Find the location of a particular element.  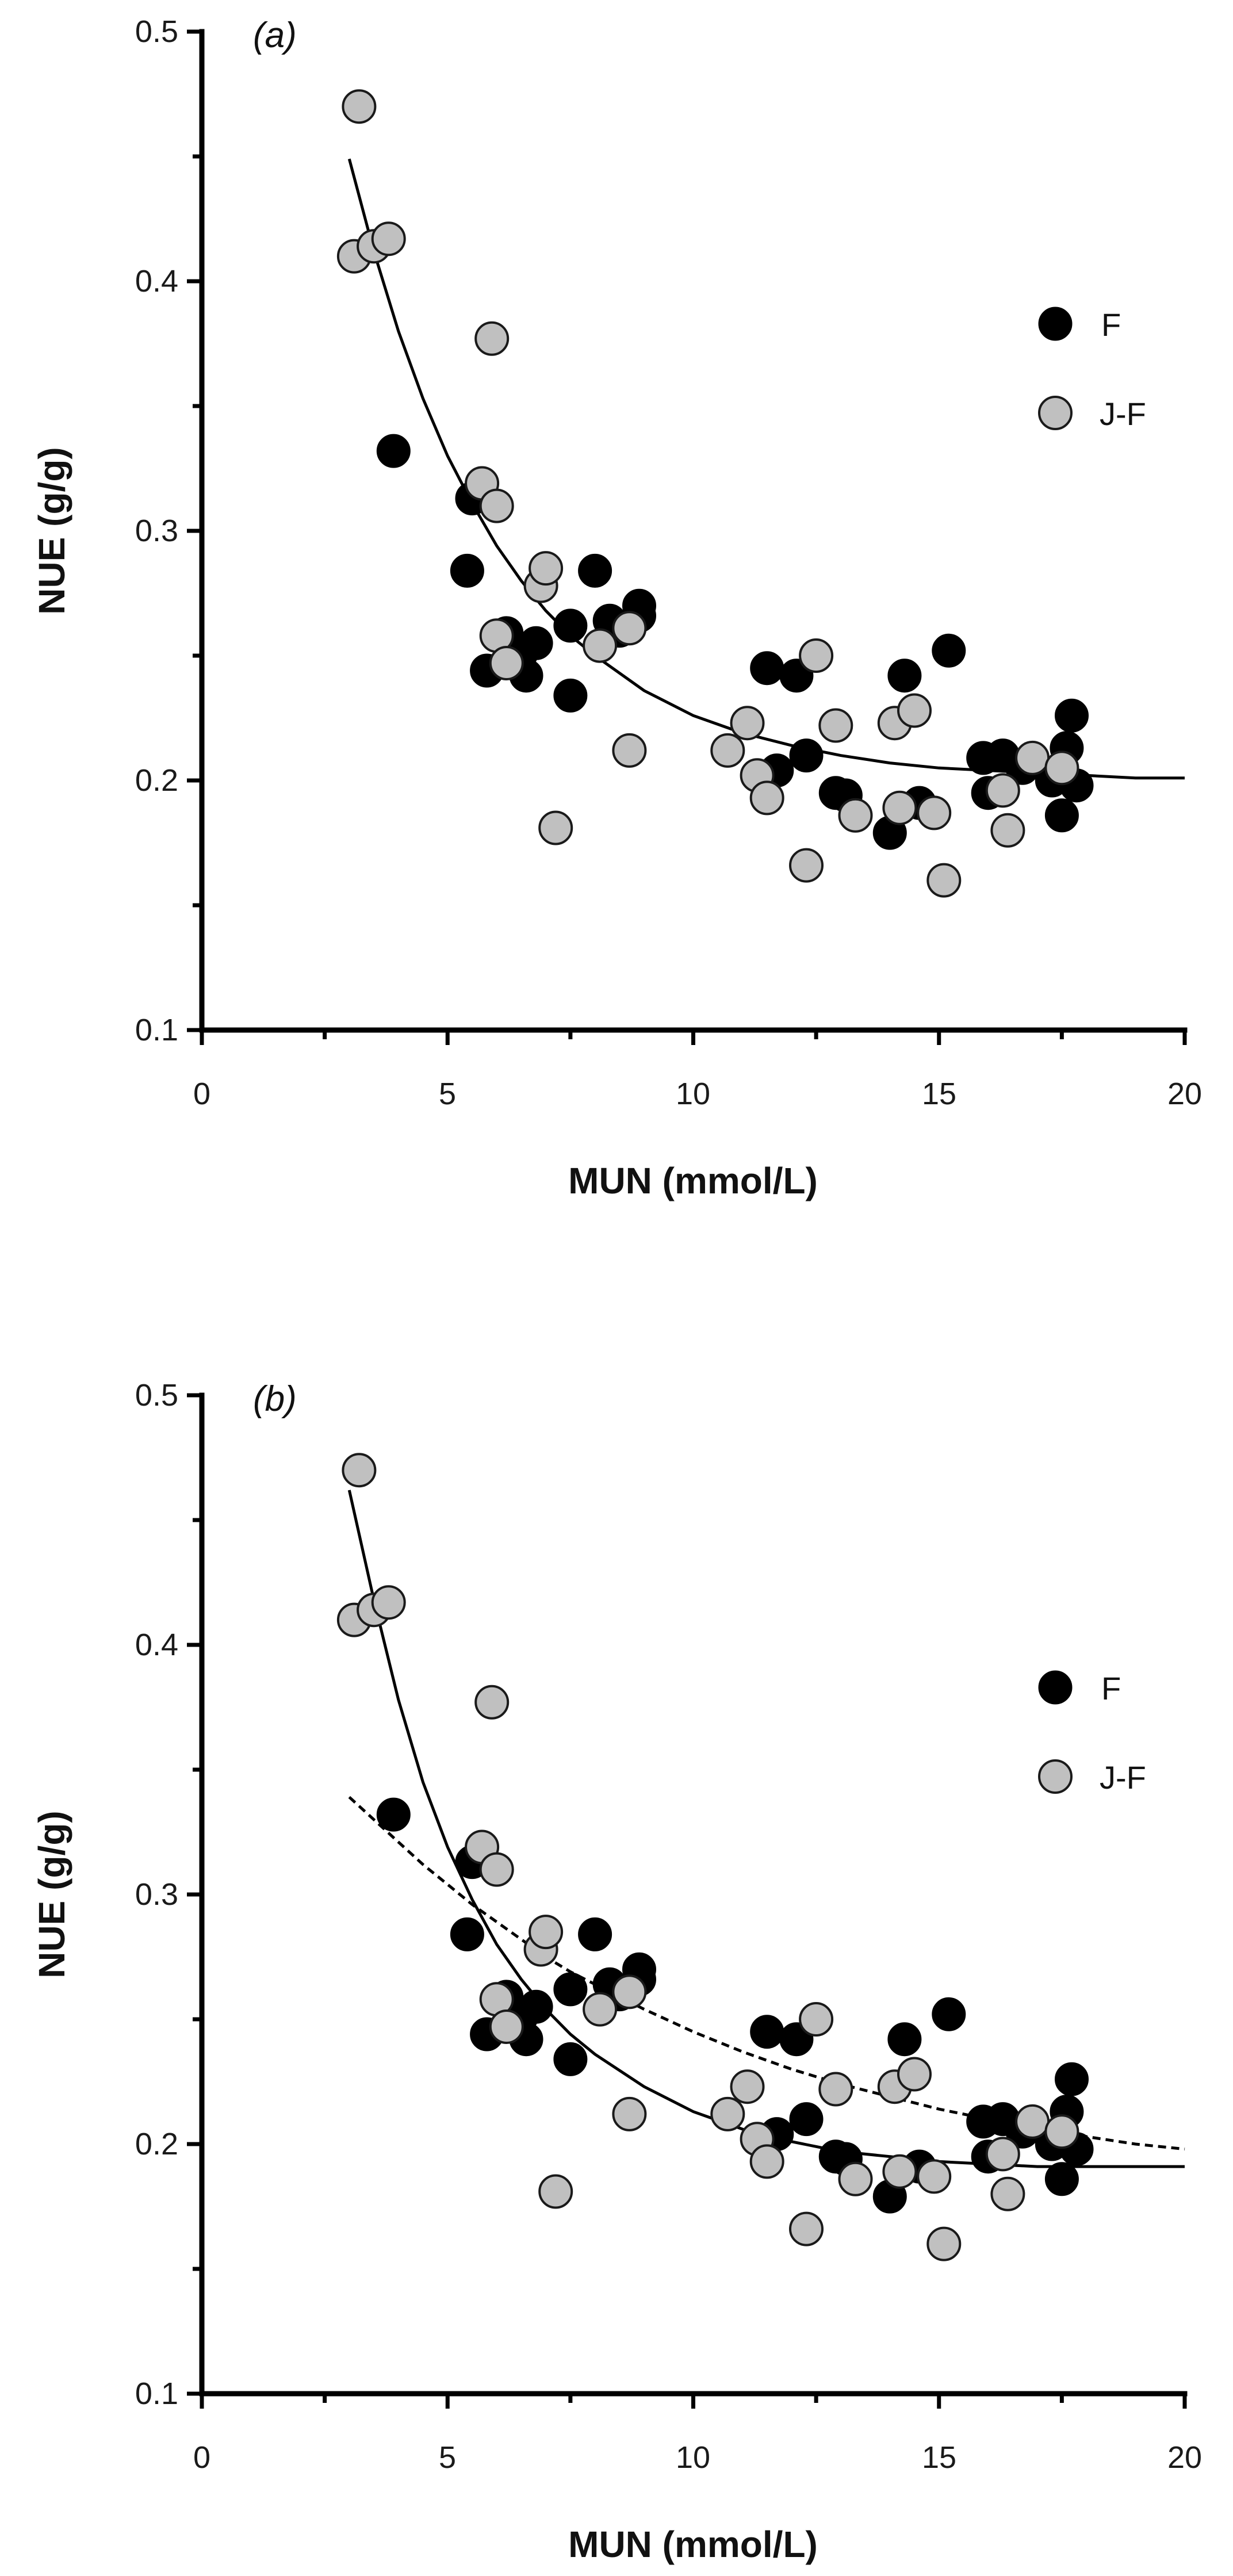

x-axis-title-a: MUN (mmol/L) is located at coordinates (693, 1180).